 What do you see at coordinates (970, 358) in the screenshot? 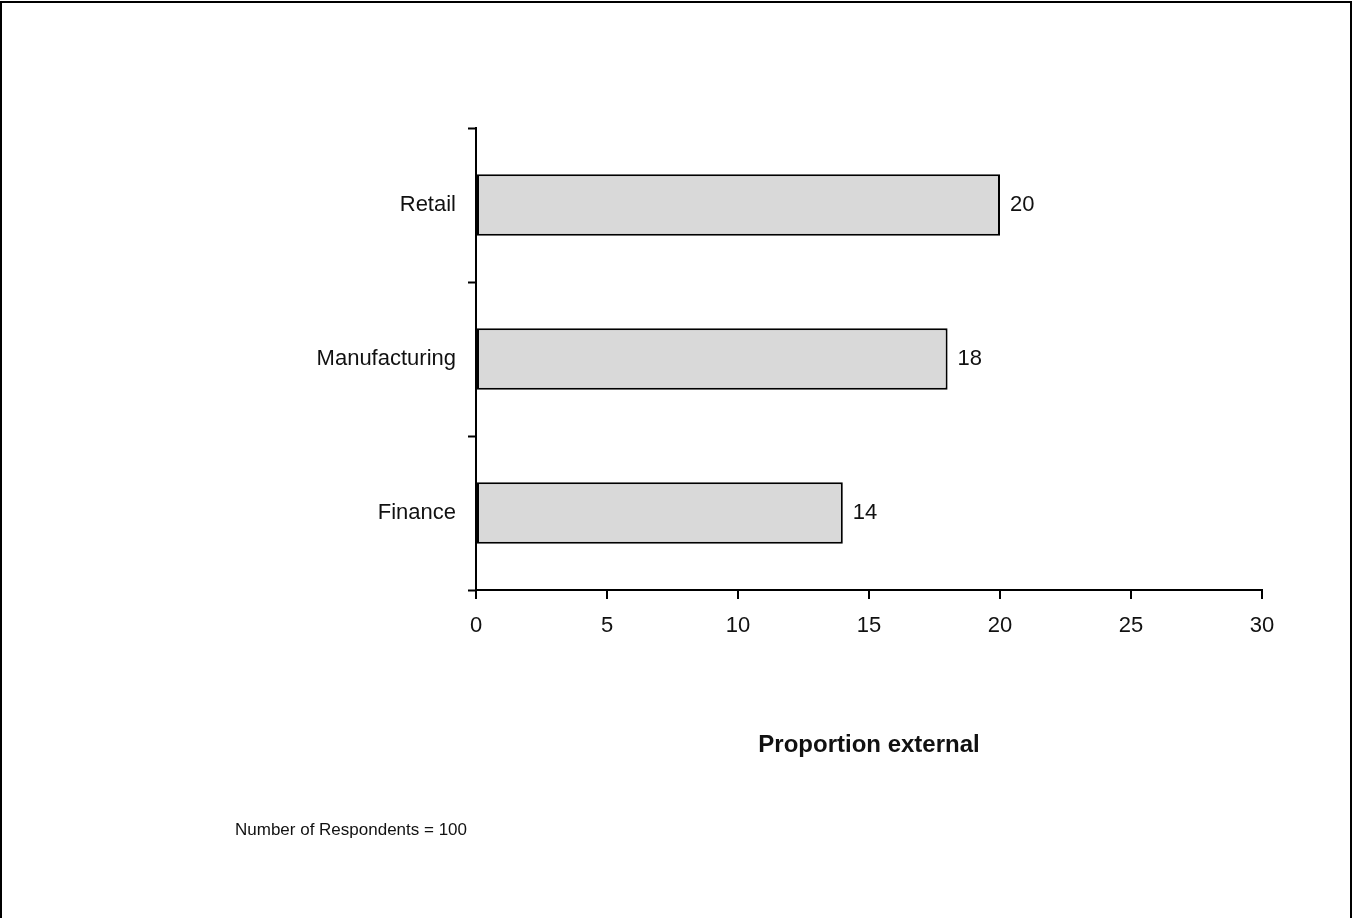
I see `data-label: 18` at bounding box center [970, 358].